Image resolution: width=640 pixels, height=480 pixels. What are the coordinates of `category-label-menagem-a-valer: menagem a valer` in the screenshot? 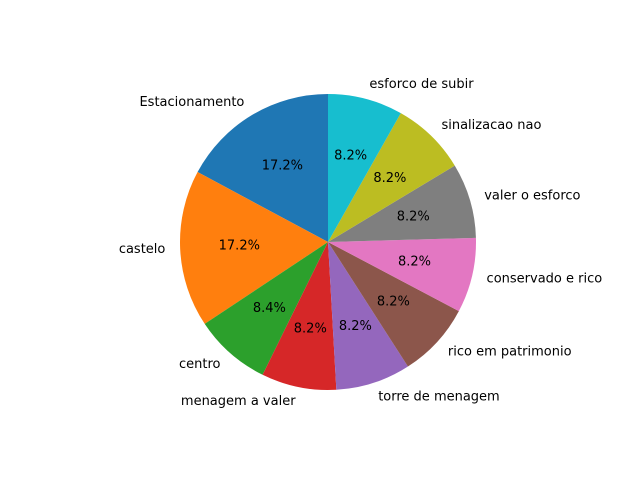 It's located at (238, 401).